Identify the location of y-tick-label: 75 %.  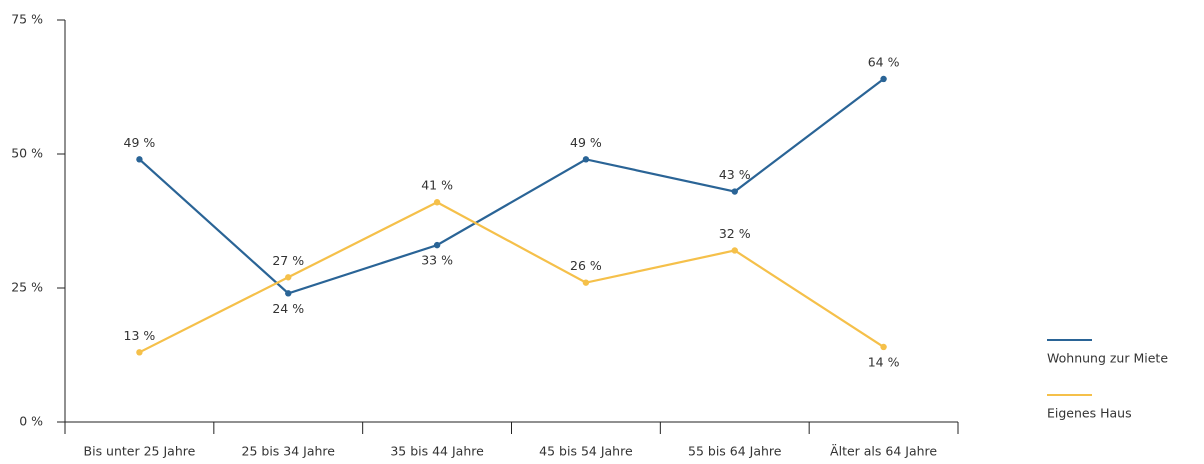
(27, 19).